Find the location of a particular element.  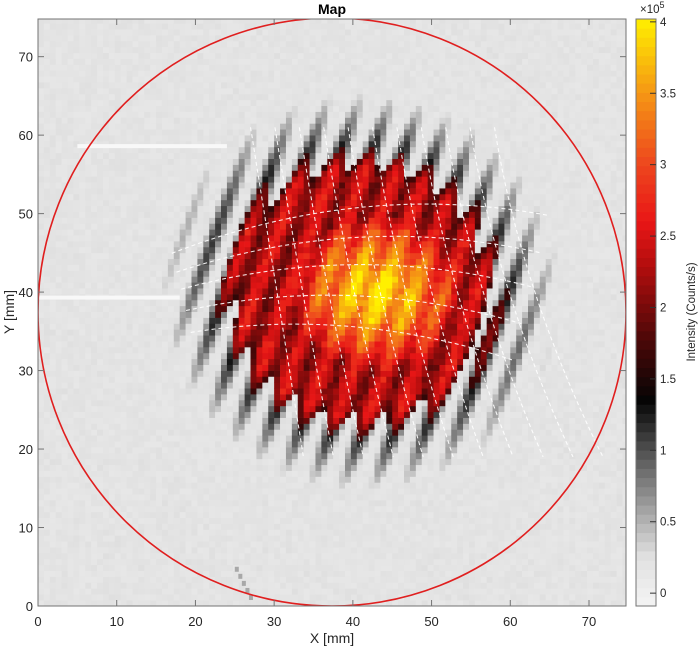

y-tick-label: 40 is located at coordinates (26, 292).